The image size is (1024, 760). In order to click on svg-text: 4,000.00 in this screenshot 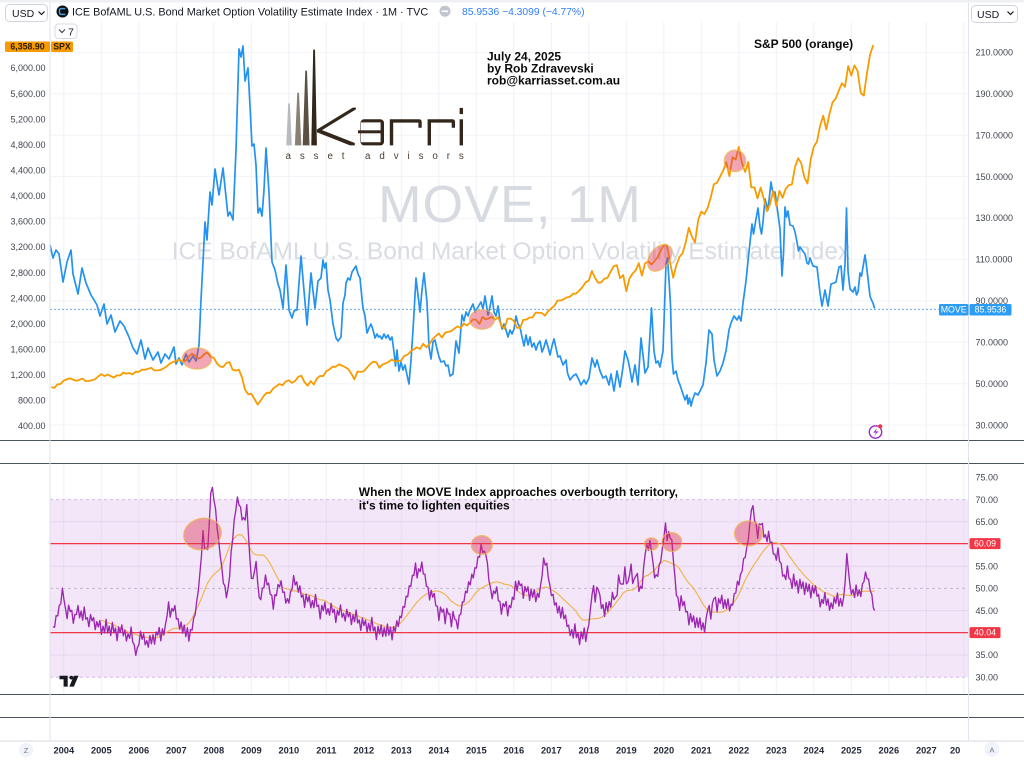, I will do `click(27, 196)`.